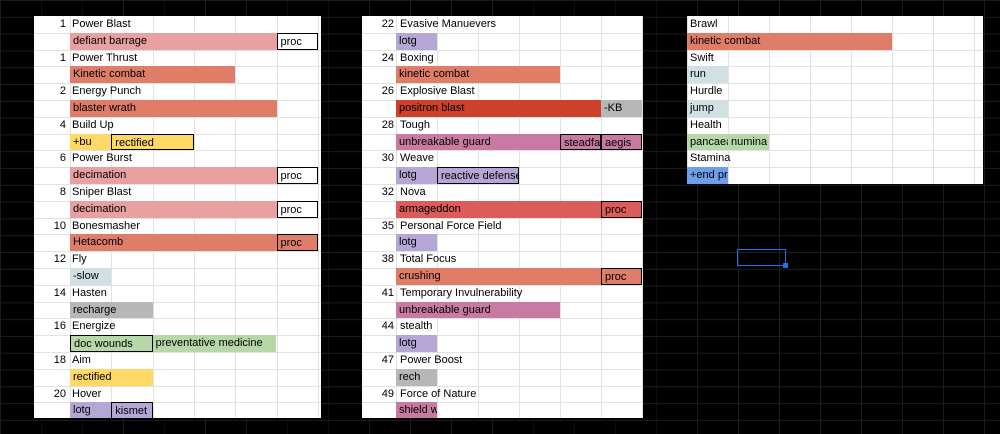 The image size is (1000, 434). Describe the element at coordinates (710, 158) in the screenshot. I see `power-name: Stamina` at that location.